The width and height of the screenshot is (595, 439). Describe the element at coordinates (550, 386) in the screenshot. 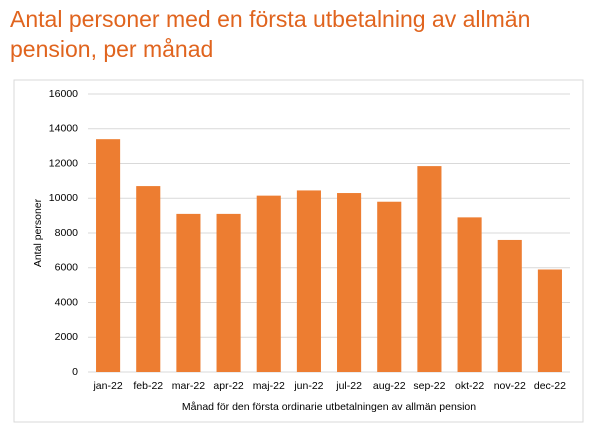

I see `x-tick-label: dec-22` at that location.